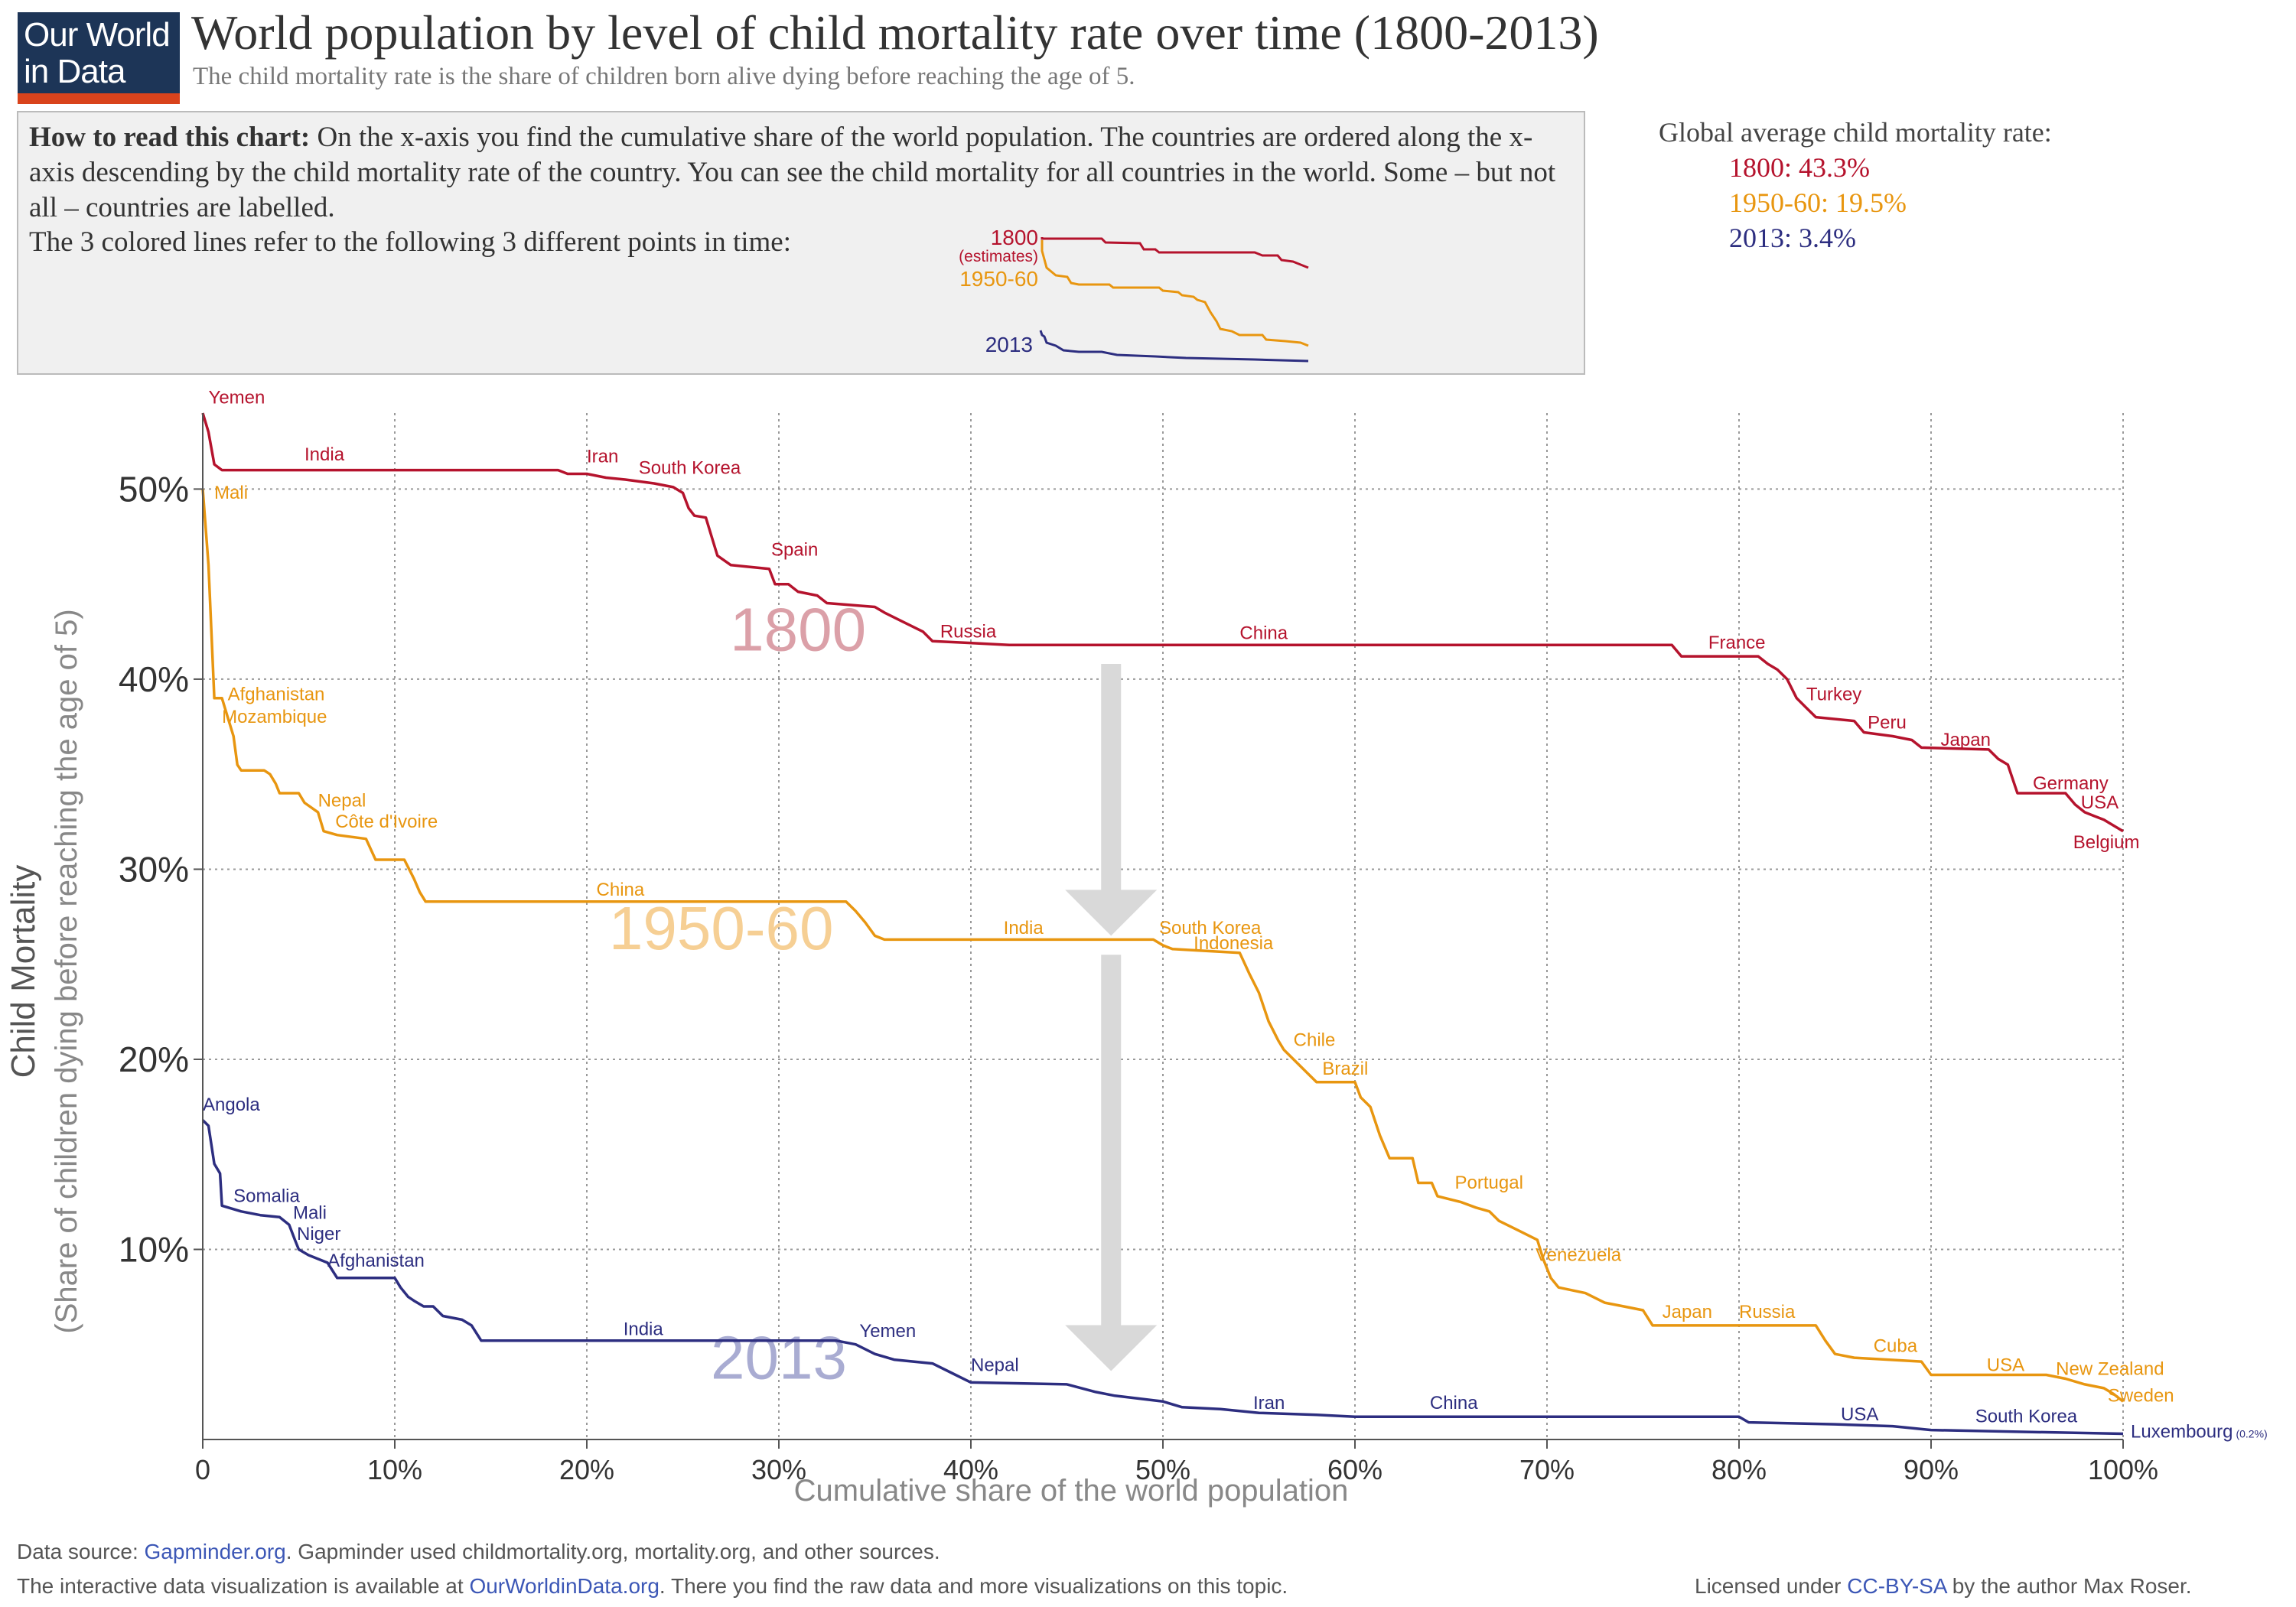 This screenshot has width=2296, height=1607. What do you see at coordinates (1354, 1469) in the screenshot?
I see `x-tick-label: 60%` at bounding box center [1354, 1469].